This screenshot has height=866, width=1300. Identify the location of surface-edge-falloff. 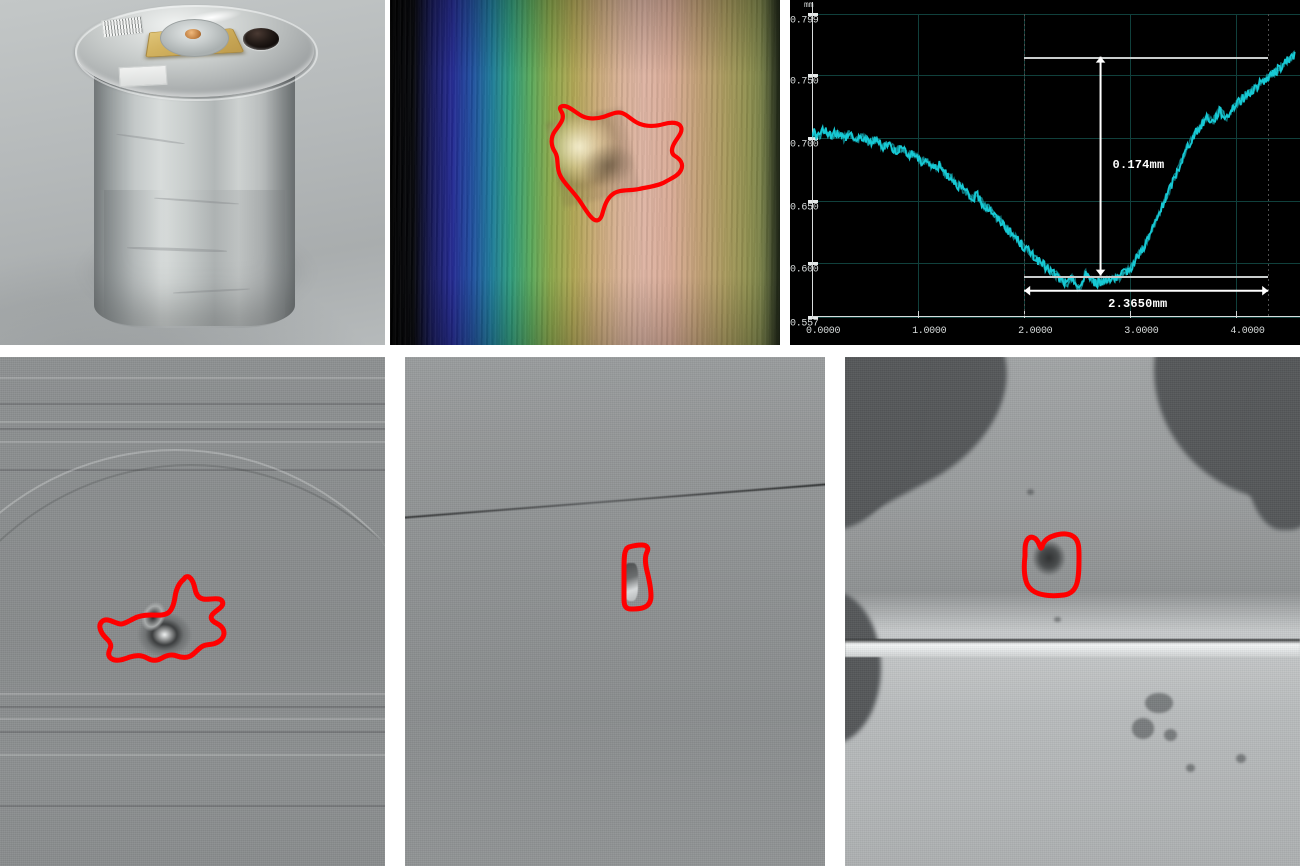
(770, 172).